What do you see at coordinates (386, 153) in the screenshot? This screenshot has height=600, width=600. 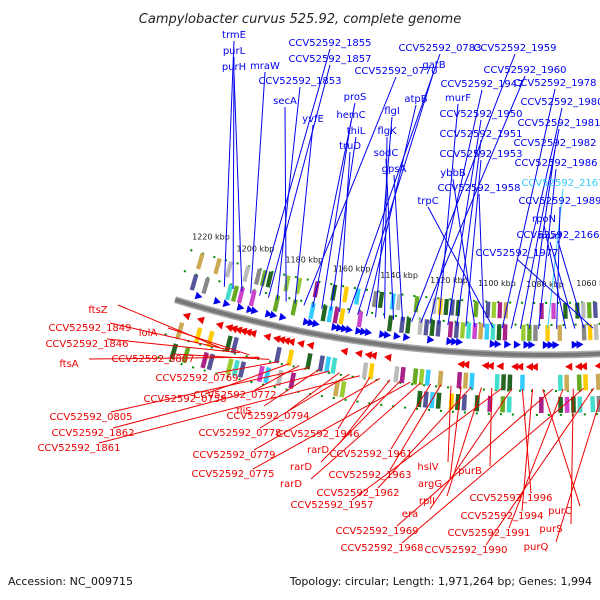 I see `forward-gene-label: sodC` at bounding box center [386, 153].